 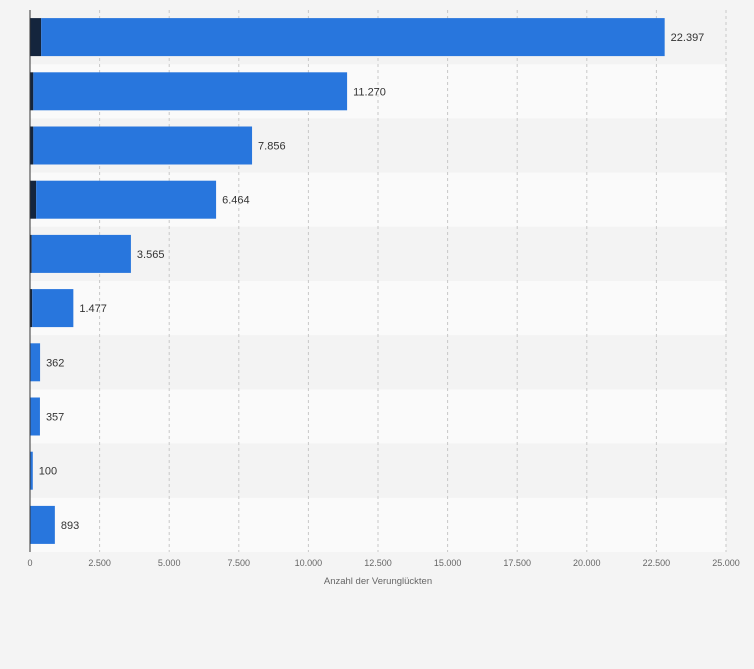 I want to click on value-label: 3.565, so click(x=151, y=255).